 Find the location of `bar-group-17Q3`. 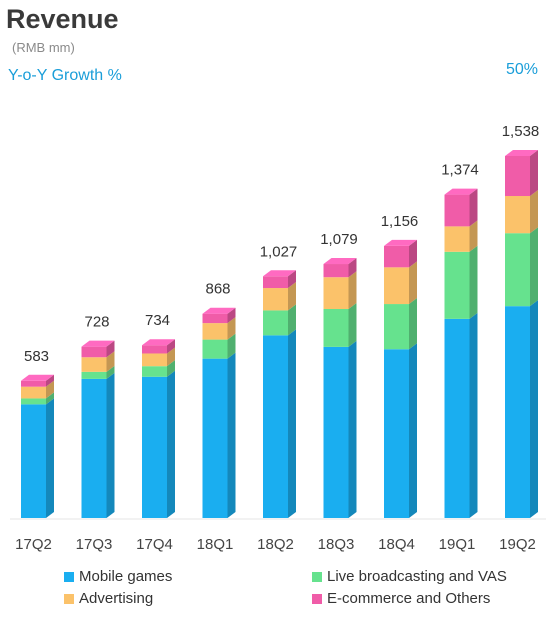

bar-group-17Q3 is located at coordinates (98, 429).